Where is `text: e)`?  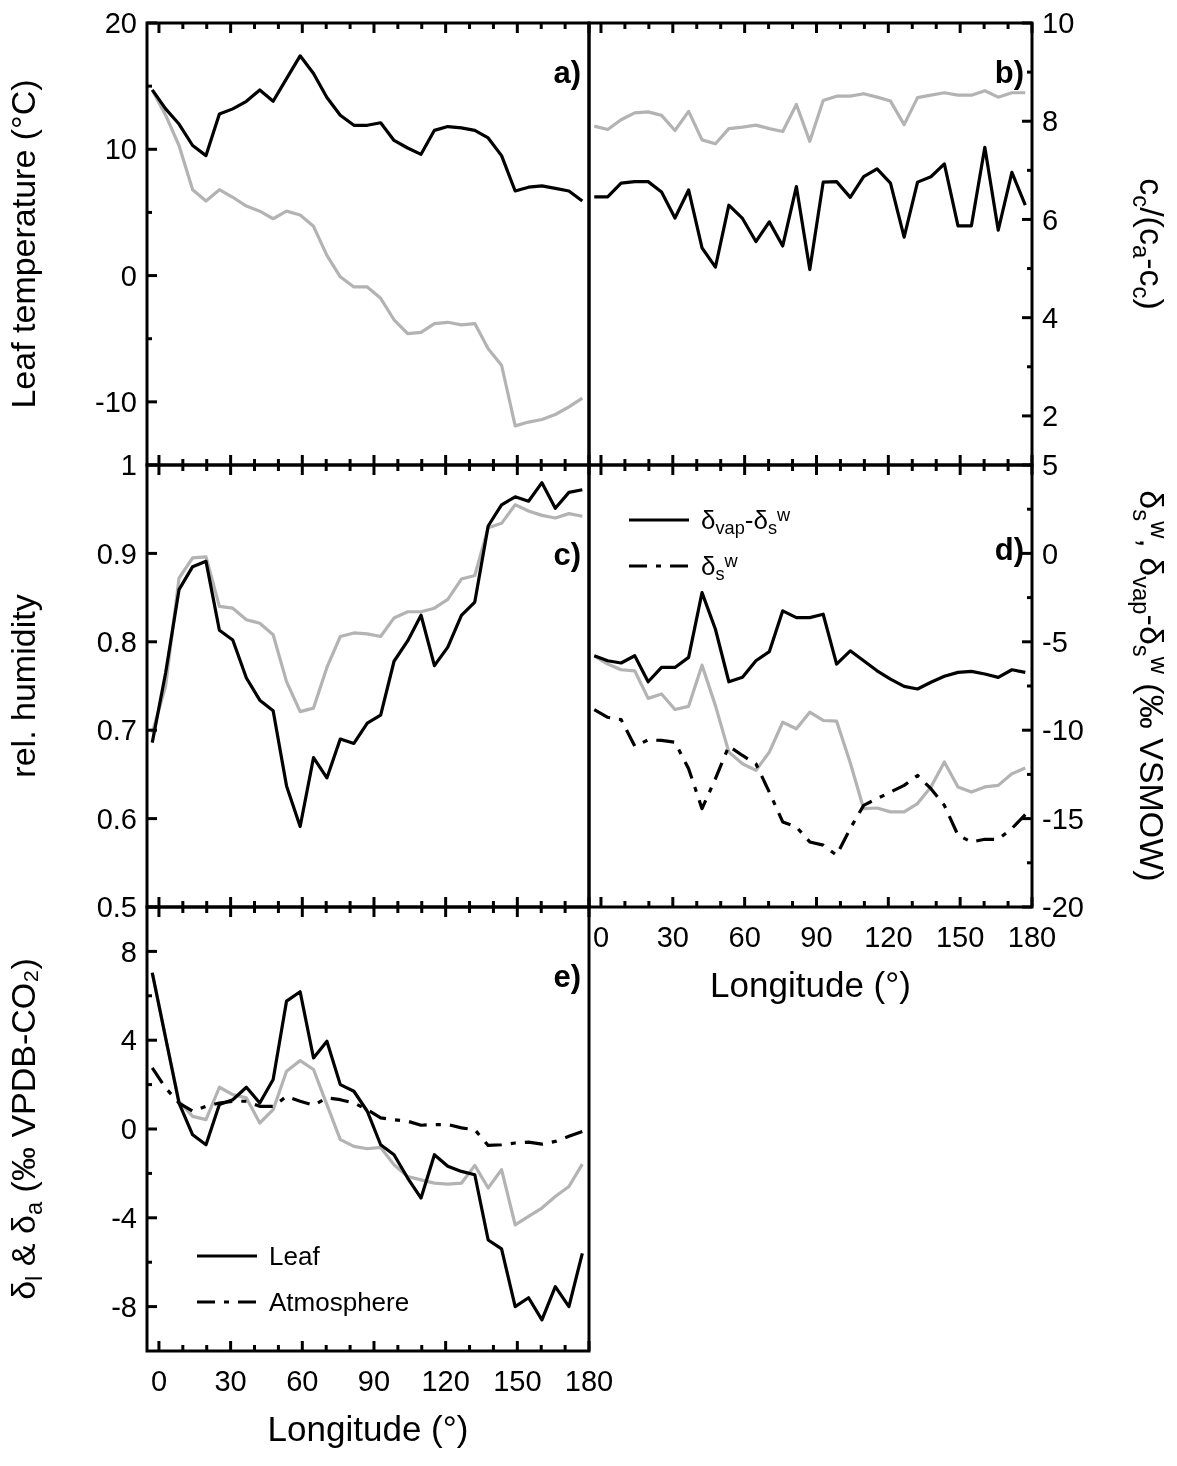
text: e) is located at coordinates (567, 976).